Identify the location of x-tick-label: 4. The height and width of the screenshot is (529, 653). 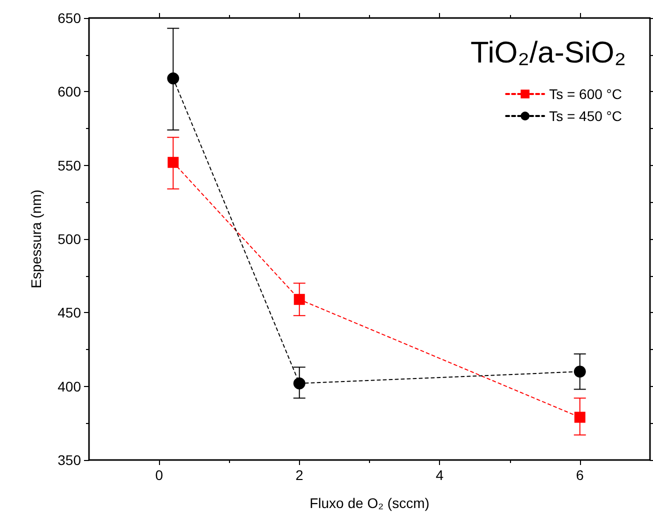
(440, 475).